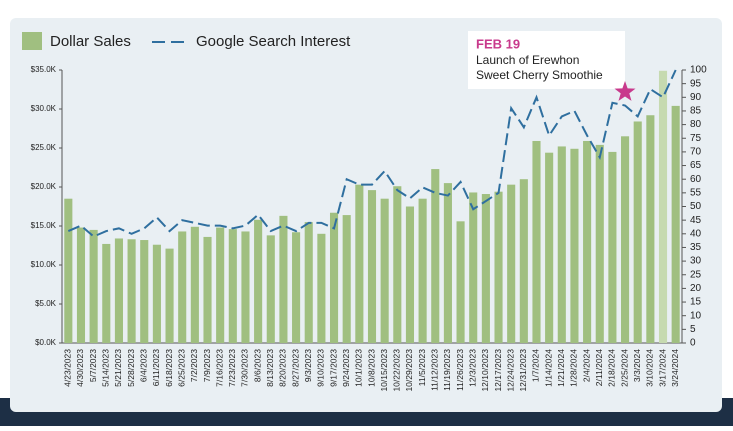 The height and width of the screenshot is (431, 733). I want to click on x-tick-label: 3/24/2024, so click(675, 368).